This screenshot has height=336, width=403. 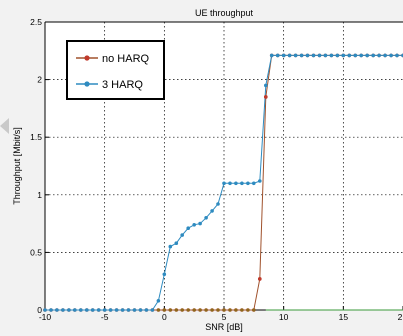 I want to click on legend: no HARQ 3 HARQ, so click(x=115, y=70).